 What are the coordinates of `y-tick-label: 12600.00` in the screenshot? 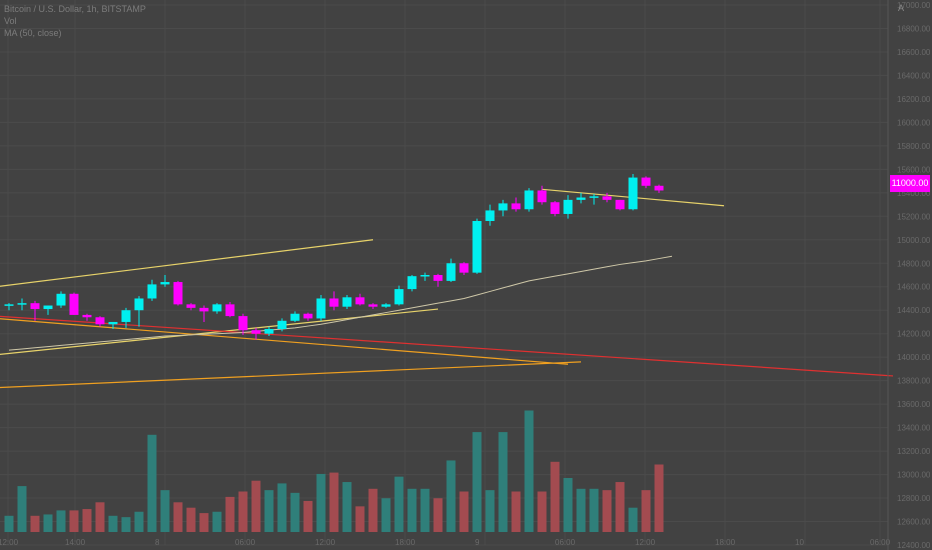 It's located at (914, 522).